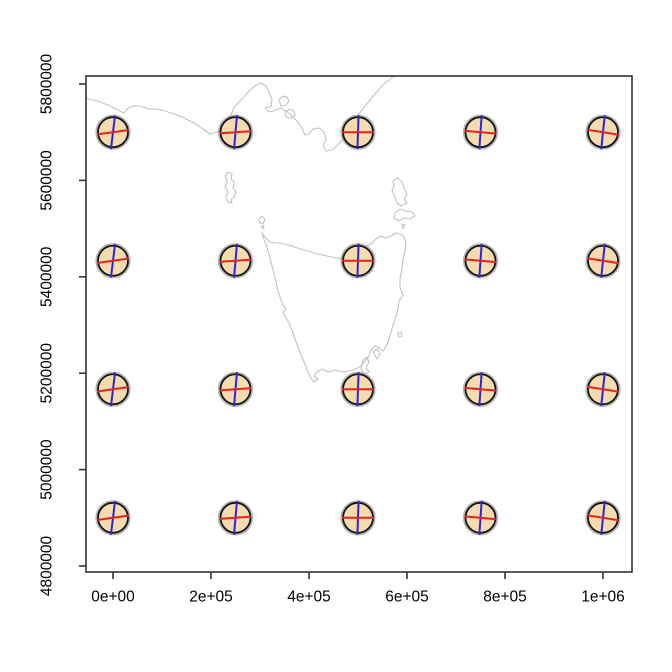 This screenshot has height=672, width=672. I want to click on x-tick-label: 4e+05, so click(309, 597).